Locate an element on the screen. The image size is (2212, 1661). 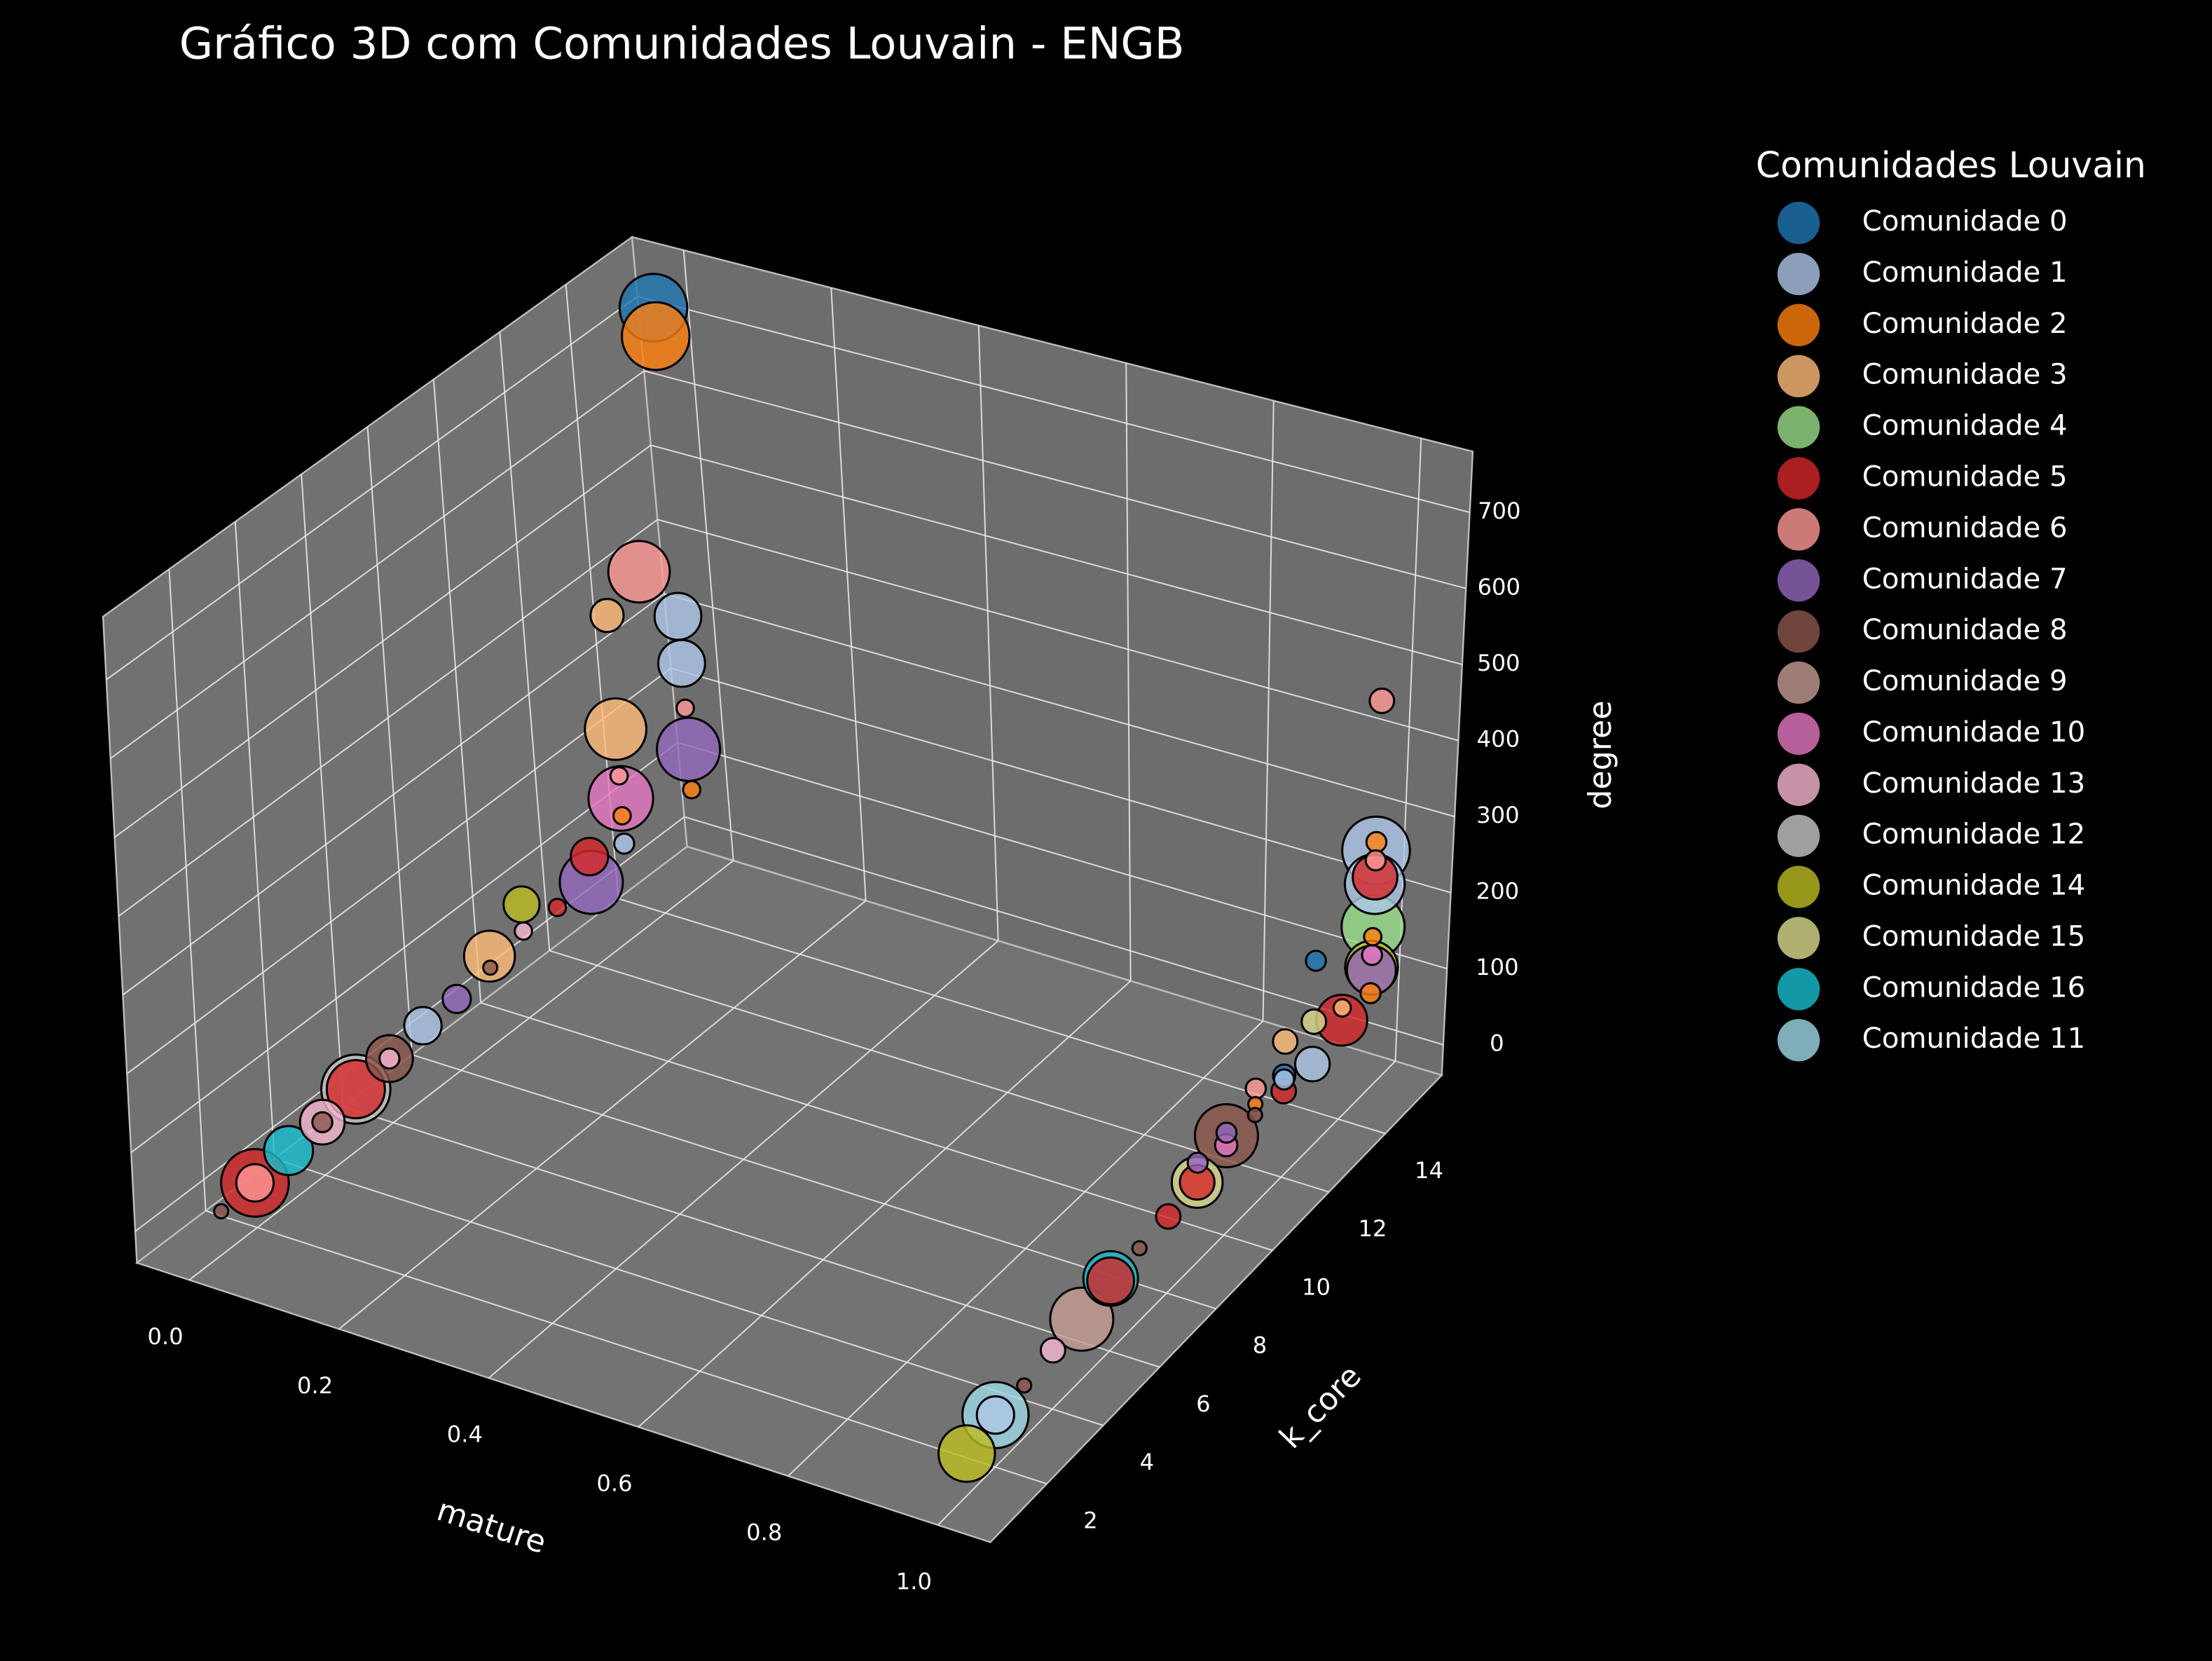
z-tick-label: 0 is located at coordinates (1497, 1043).